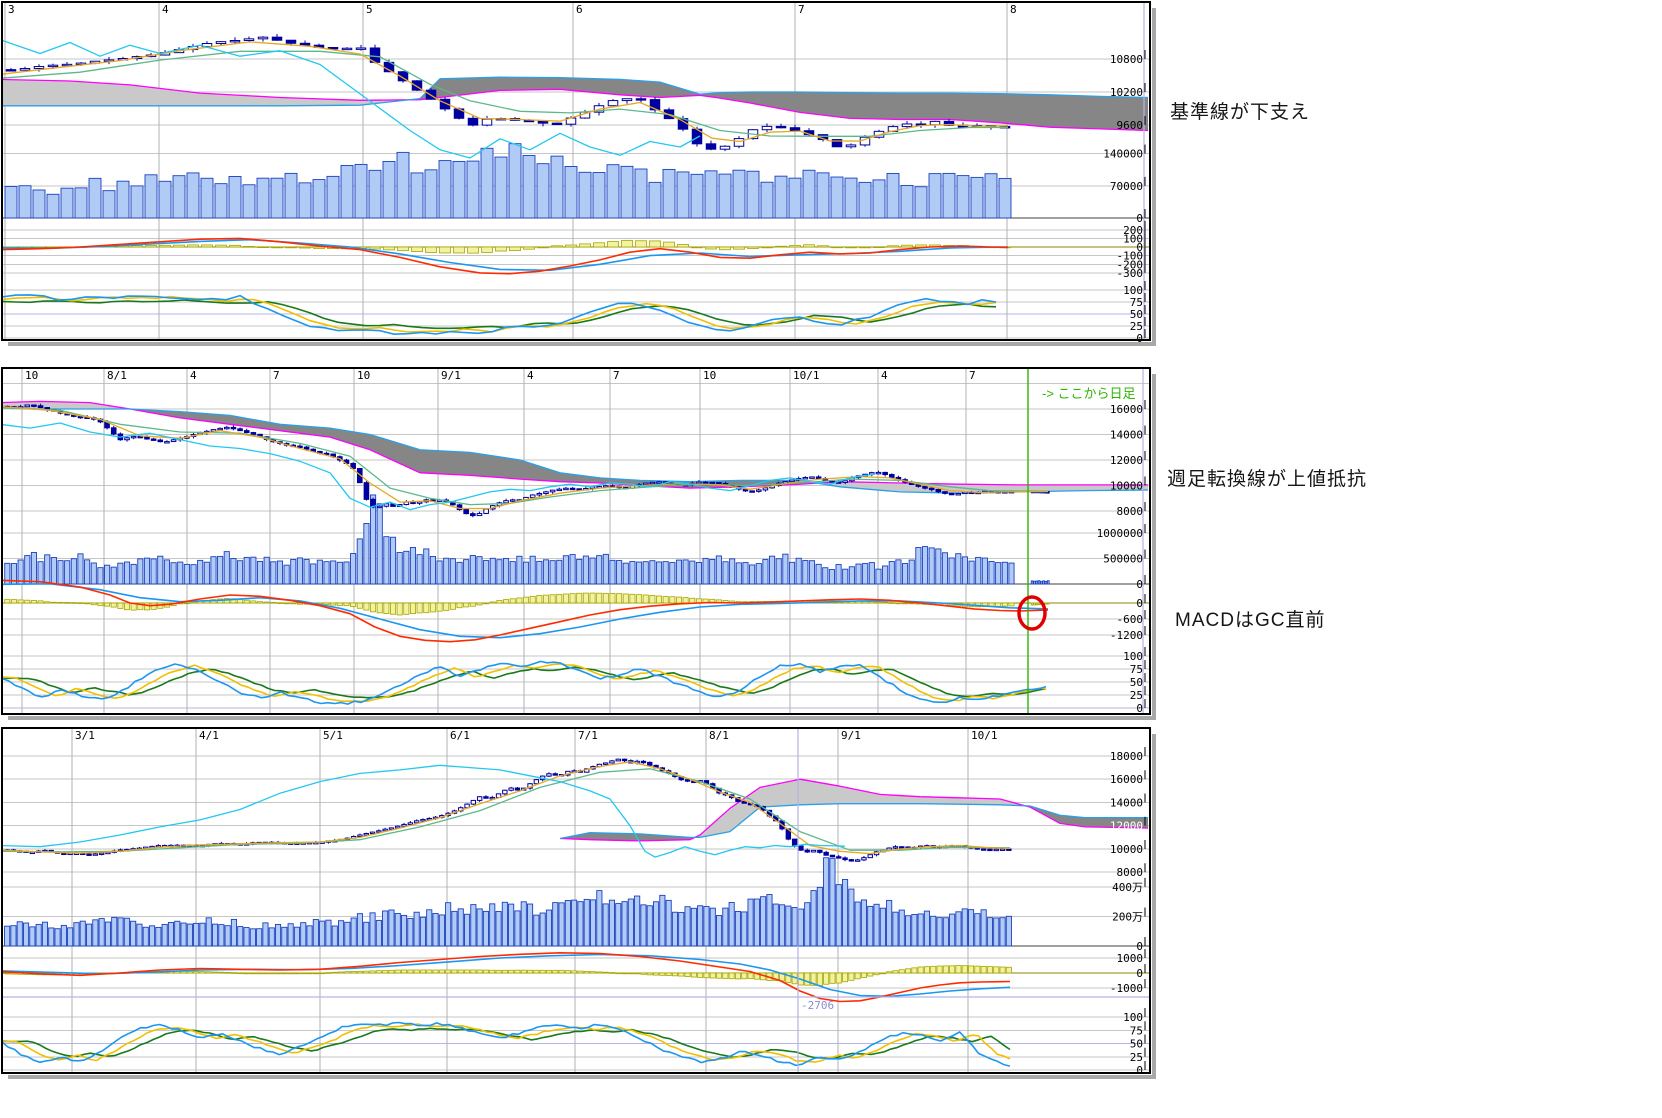 Image resolution: width=1662 pixels, height=1118 pixels. I want to click on svg-text: -100, so click(1130, 256).